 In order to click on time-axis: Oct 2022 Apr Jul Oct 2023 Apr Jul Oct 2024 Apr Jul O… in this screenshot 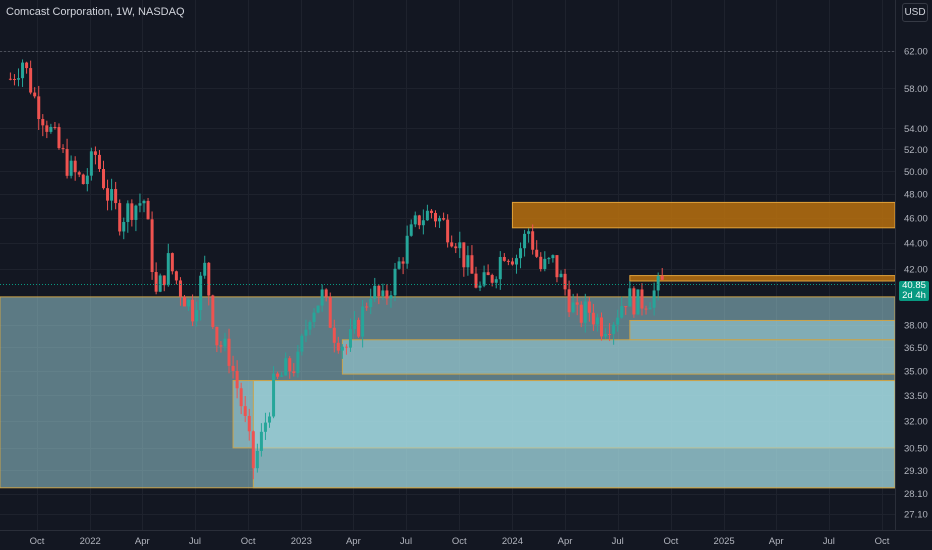, I will do `click(460, 541)`.